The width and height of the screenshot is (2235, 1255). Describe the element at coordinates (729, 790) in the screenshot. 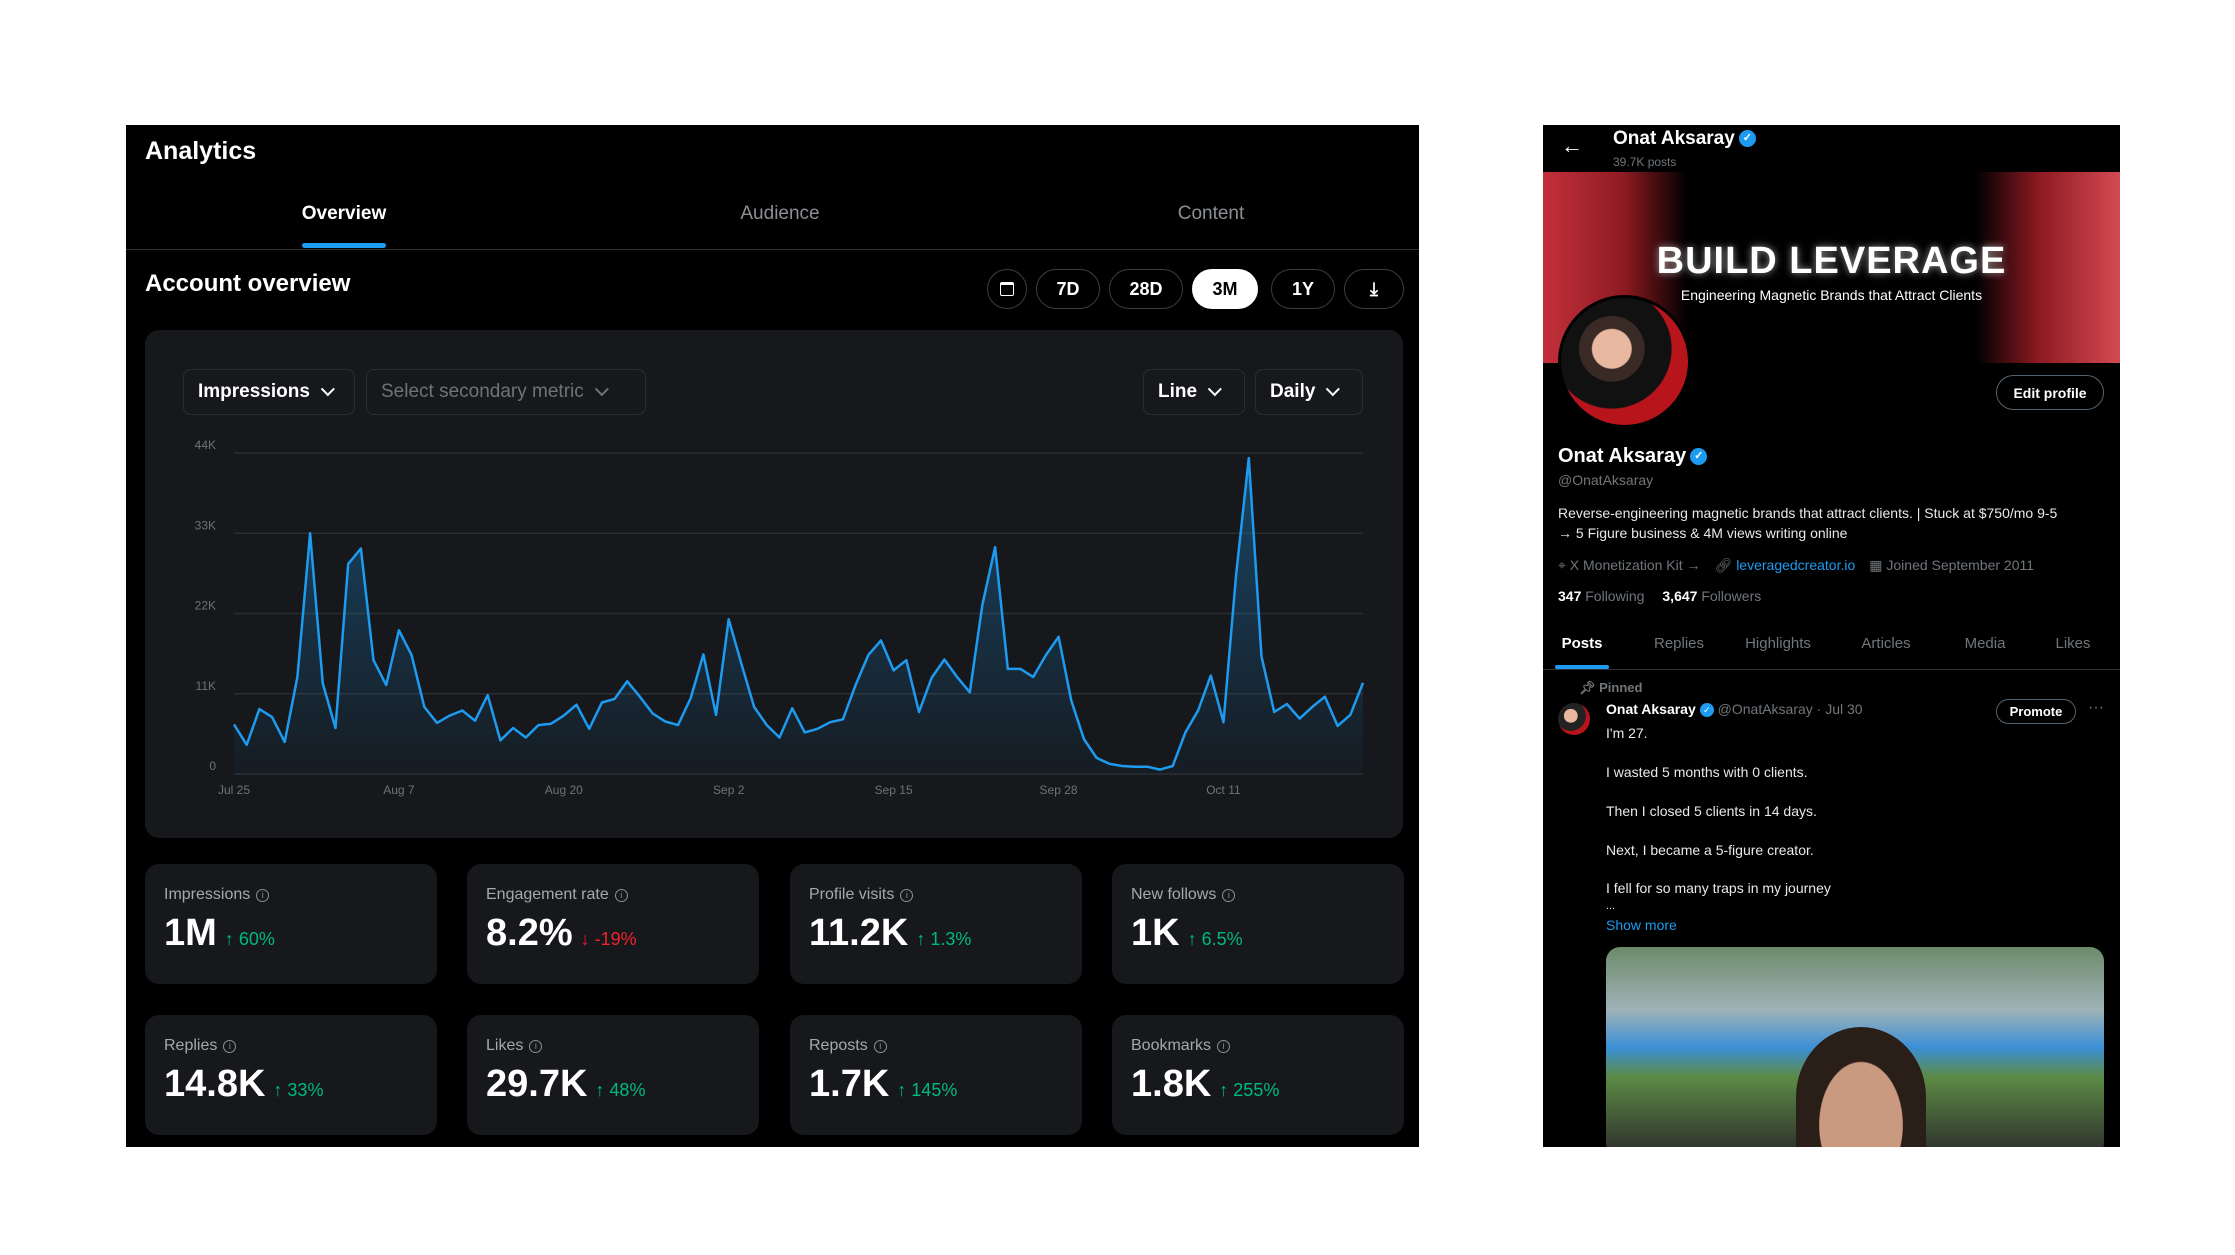

I see `x-tick-label: Sep 2` at that location.